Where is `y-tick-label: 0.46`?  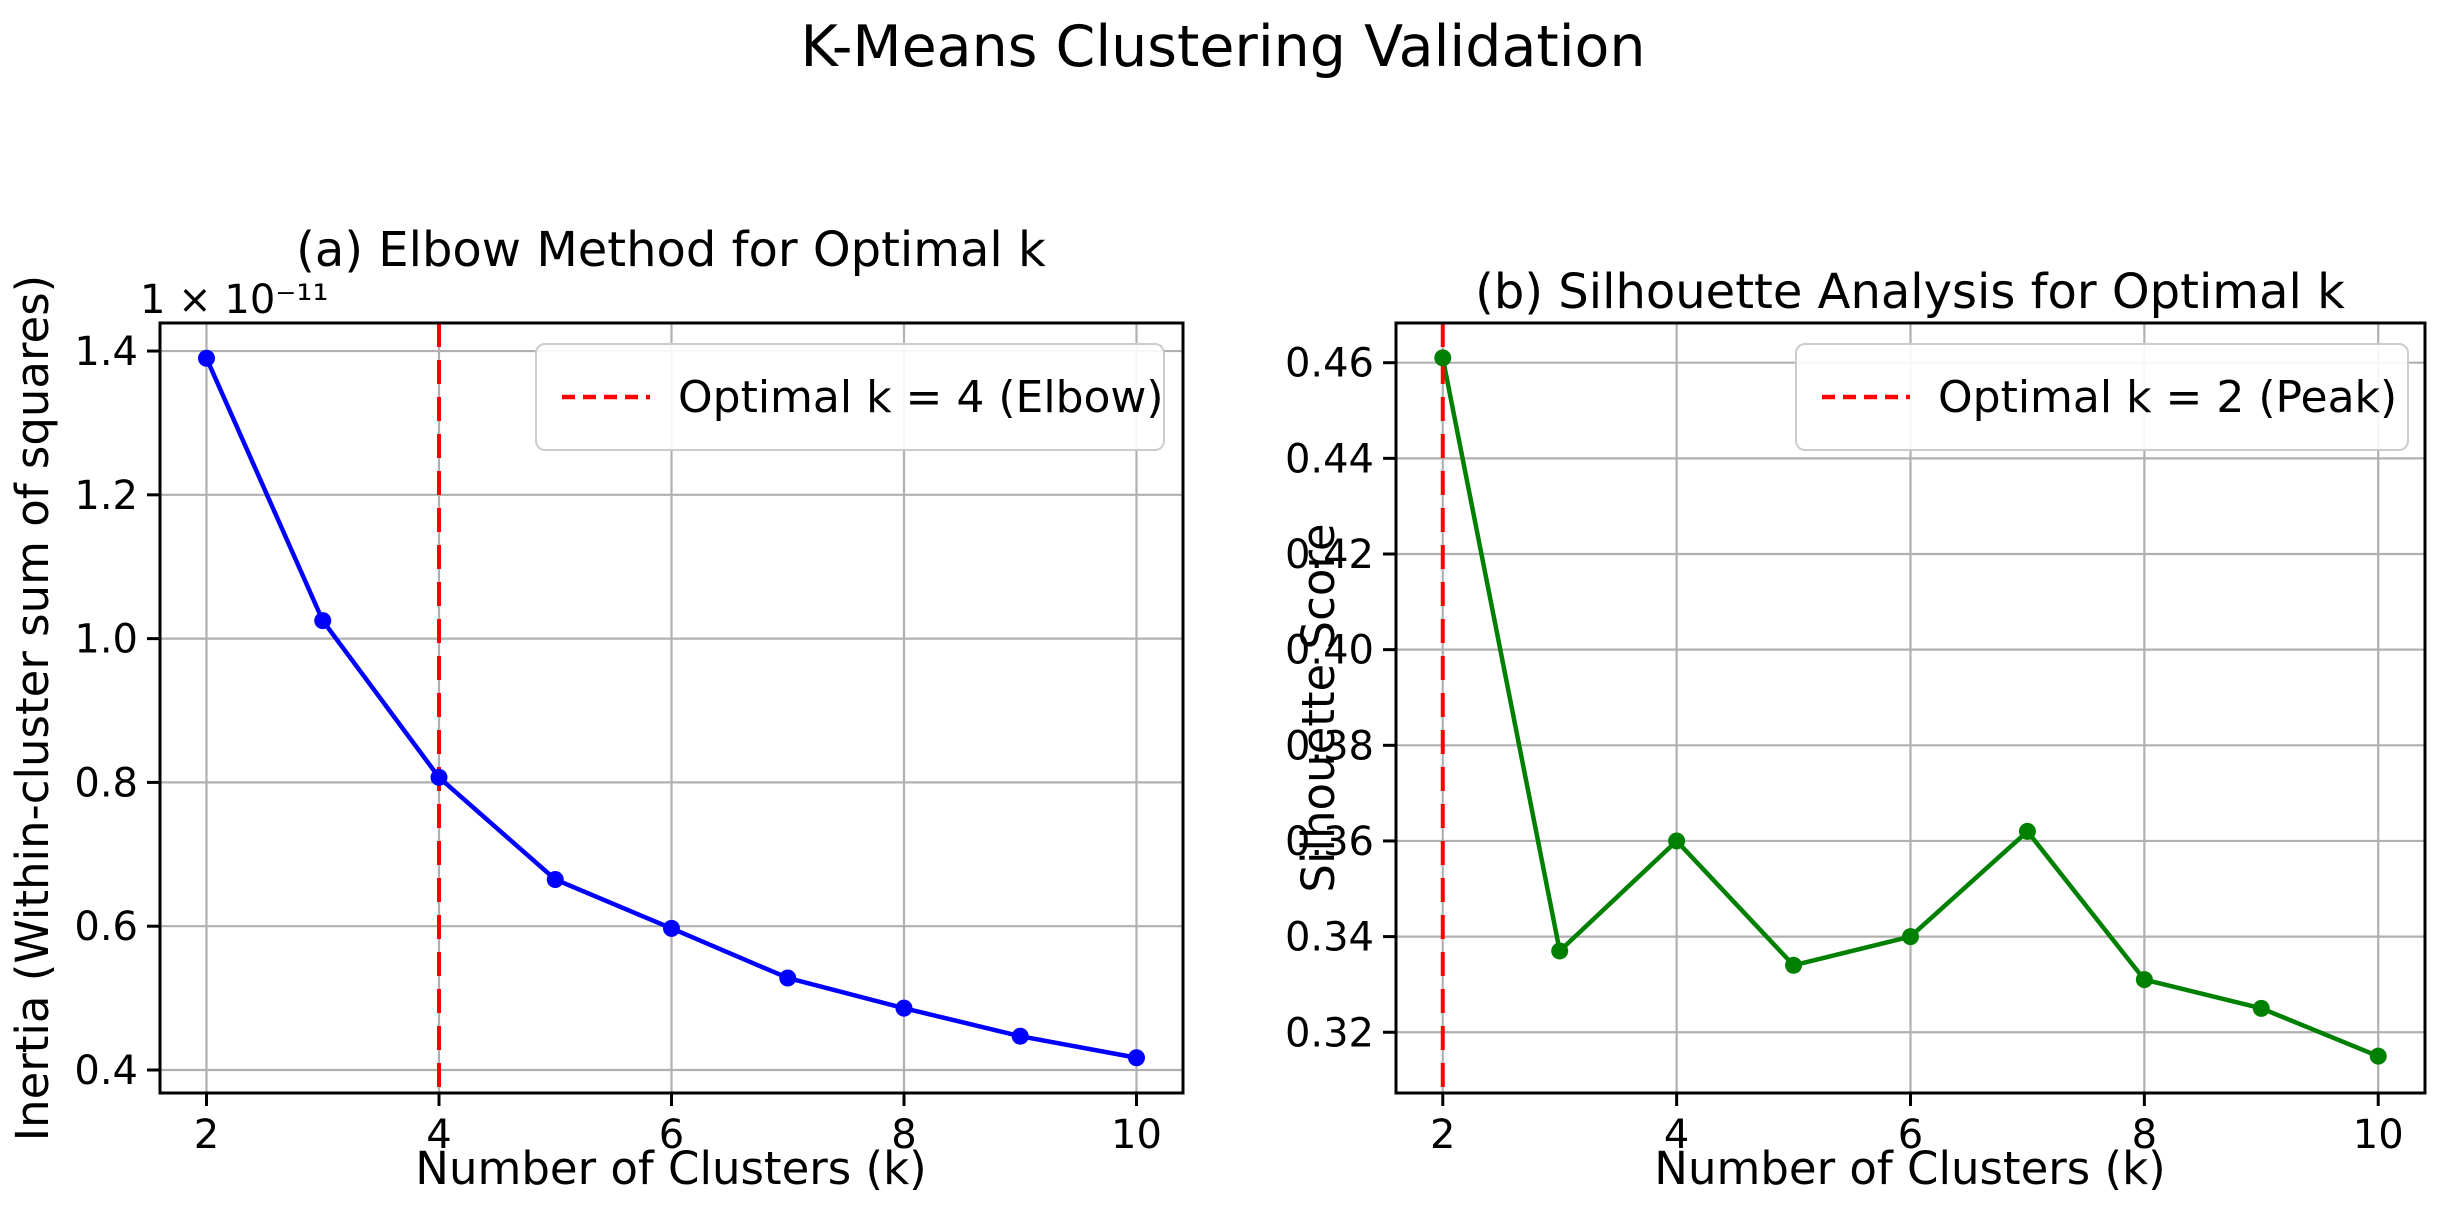 y-tick-label: 0.46 is located at coordinates (1329, 364).